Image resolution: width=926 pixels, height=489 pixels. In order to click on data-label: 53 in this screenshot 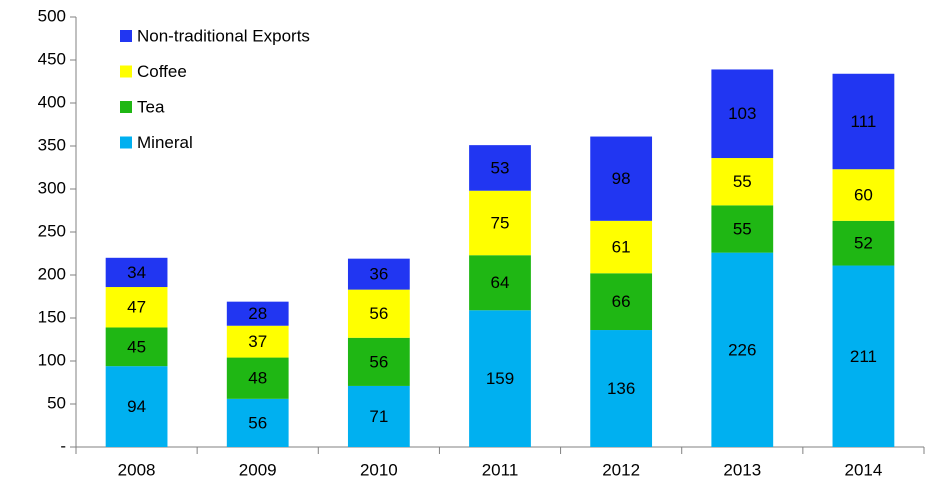, I will do `click(500, 167)`.